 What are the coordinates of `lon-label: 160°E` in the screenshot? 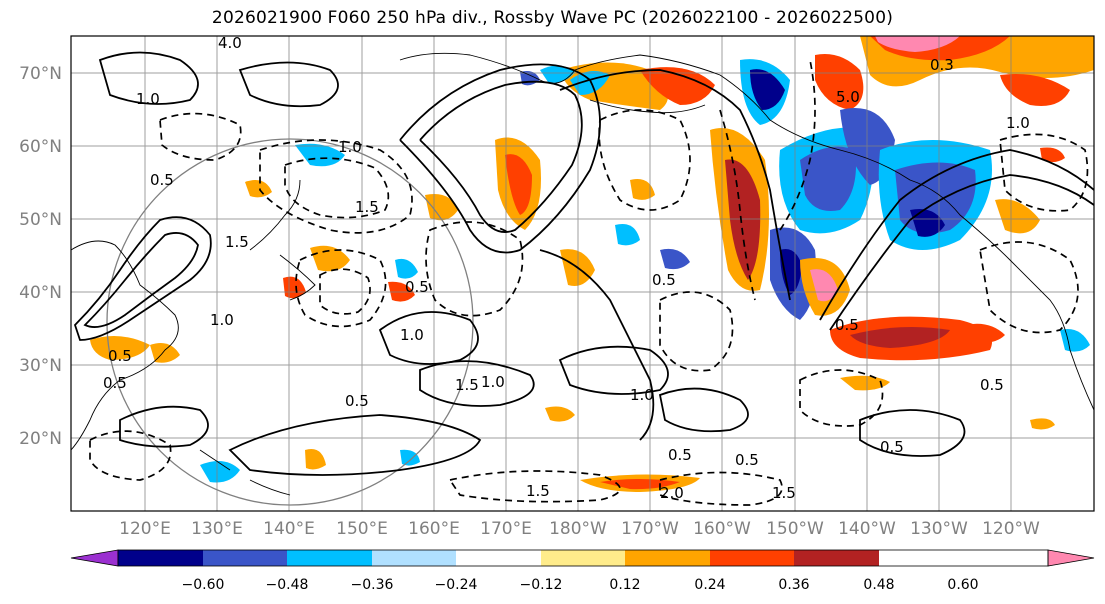 It's located at (434, 529).